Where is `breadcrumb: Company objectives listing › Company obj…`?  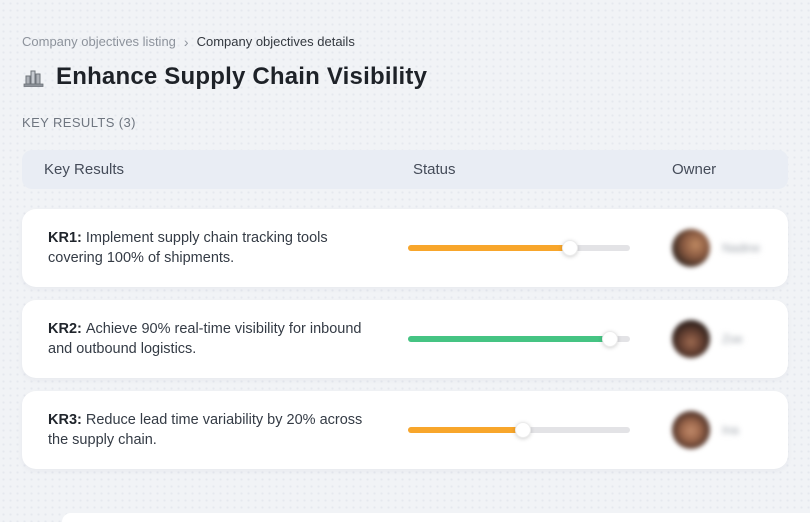 breadcrumb: Company objectives listing › Company obj… is located at coordinates (405, 41).